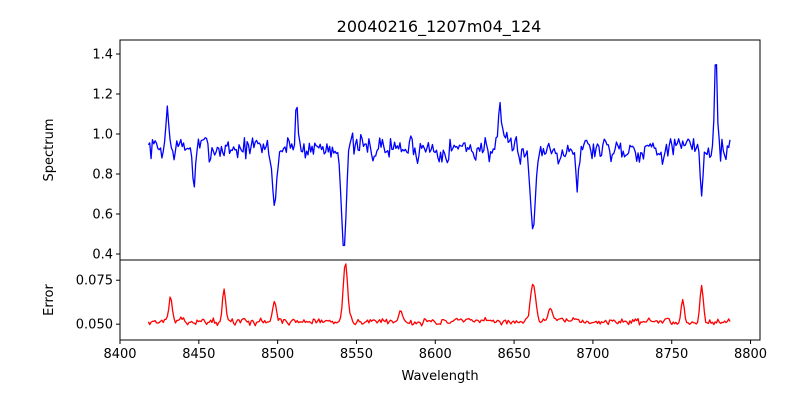  What do you see at coordinates (102, 95) in the screenshot?
I see `y-tick-label: 1.2` at bounding box center [102, 95].